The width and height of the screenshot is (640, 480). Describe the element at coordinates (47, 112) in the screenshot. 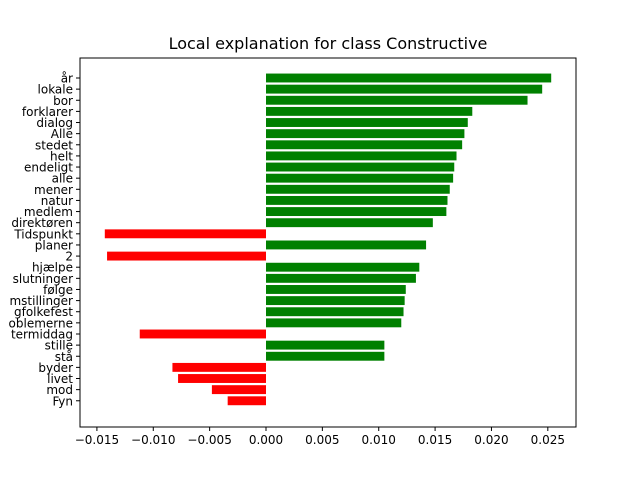

I see `y-tick-label: forklarer` at that location.